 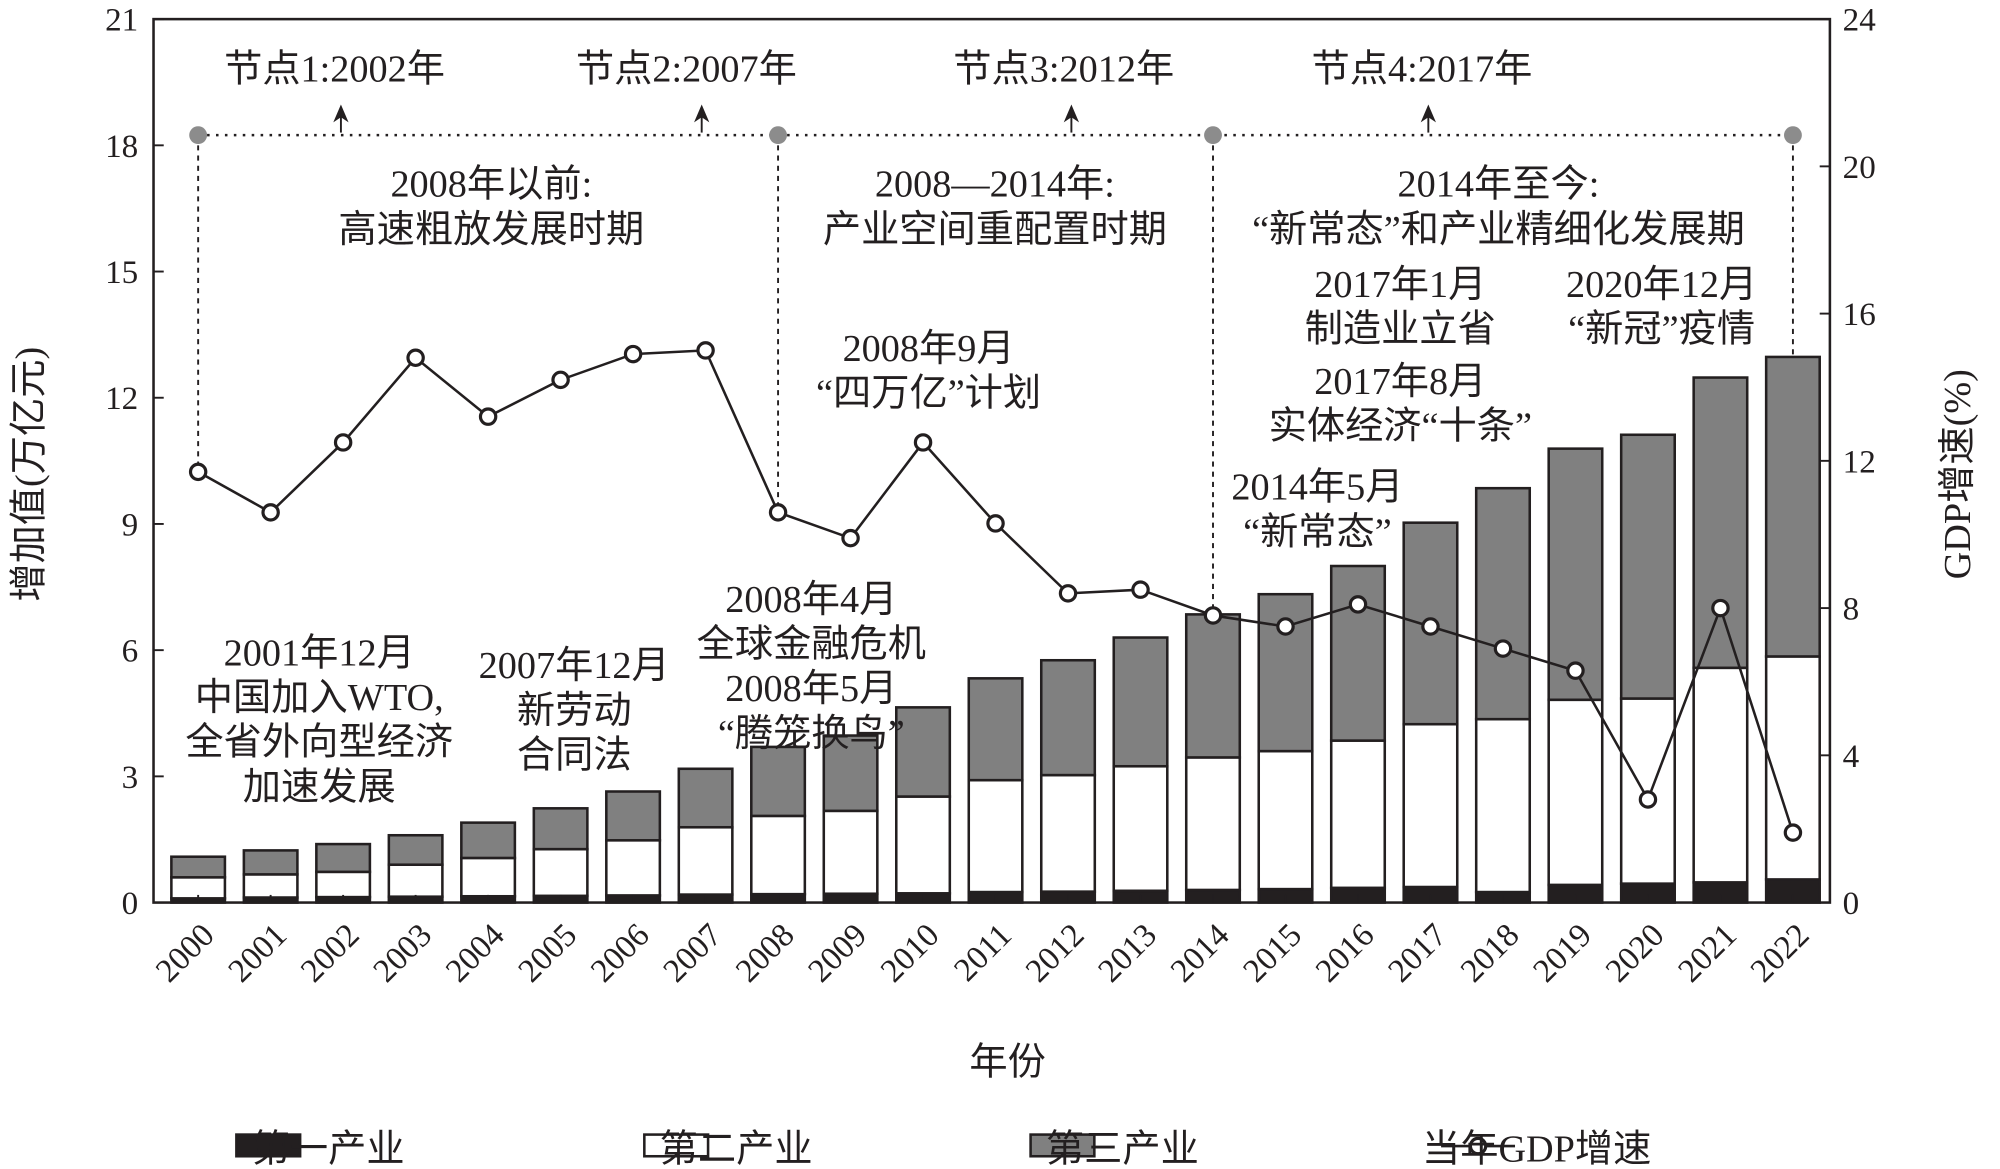 What do you see at coordinates (1536, 1148) in the screenshot?
I see `legend-label: 当年GDP增速` at bounding box center [1536, 1148].